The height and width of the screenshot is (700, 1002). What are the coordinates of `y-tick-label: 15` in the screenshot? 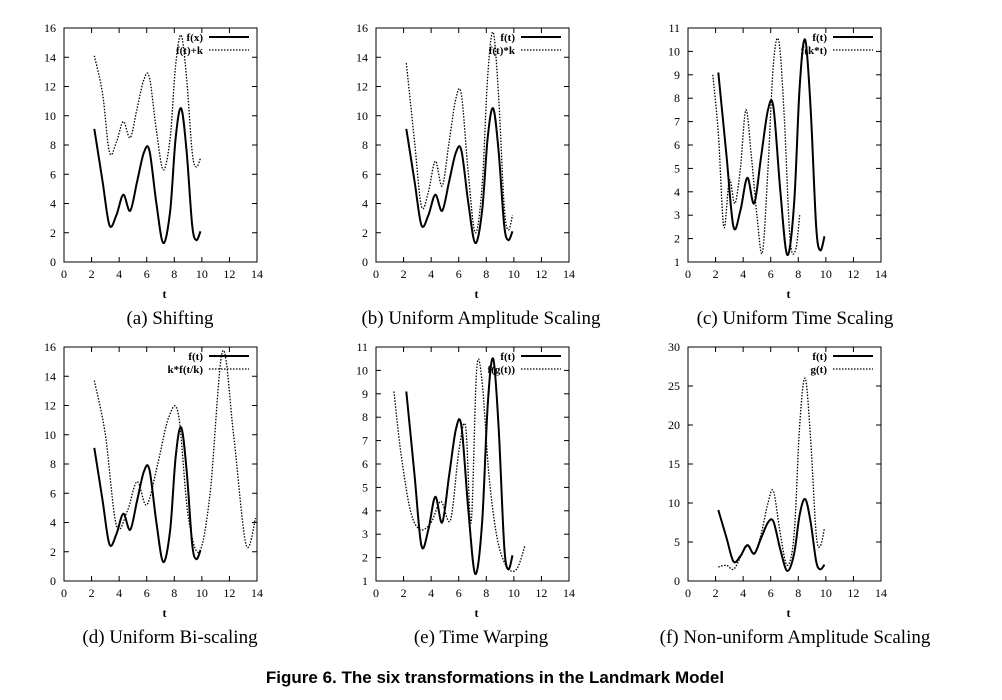 It's located at (674, 464).